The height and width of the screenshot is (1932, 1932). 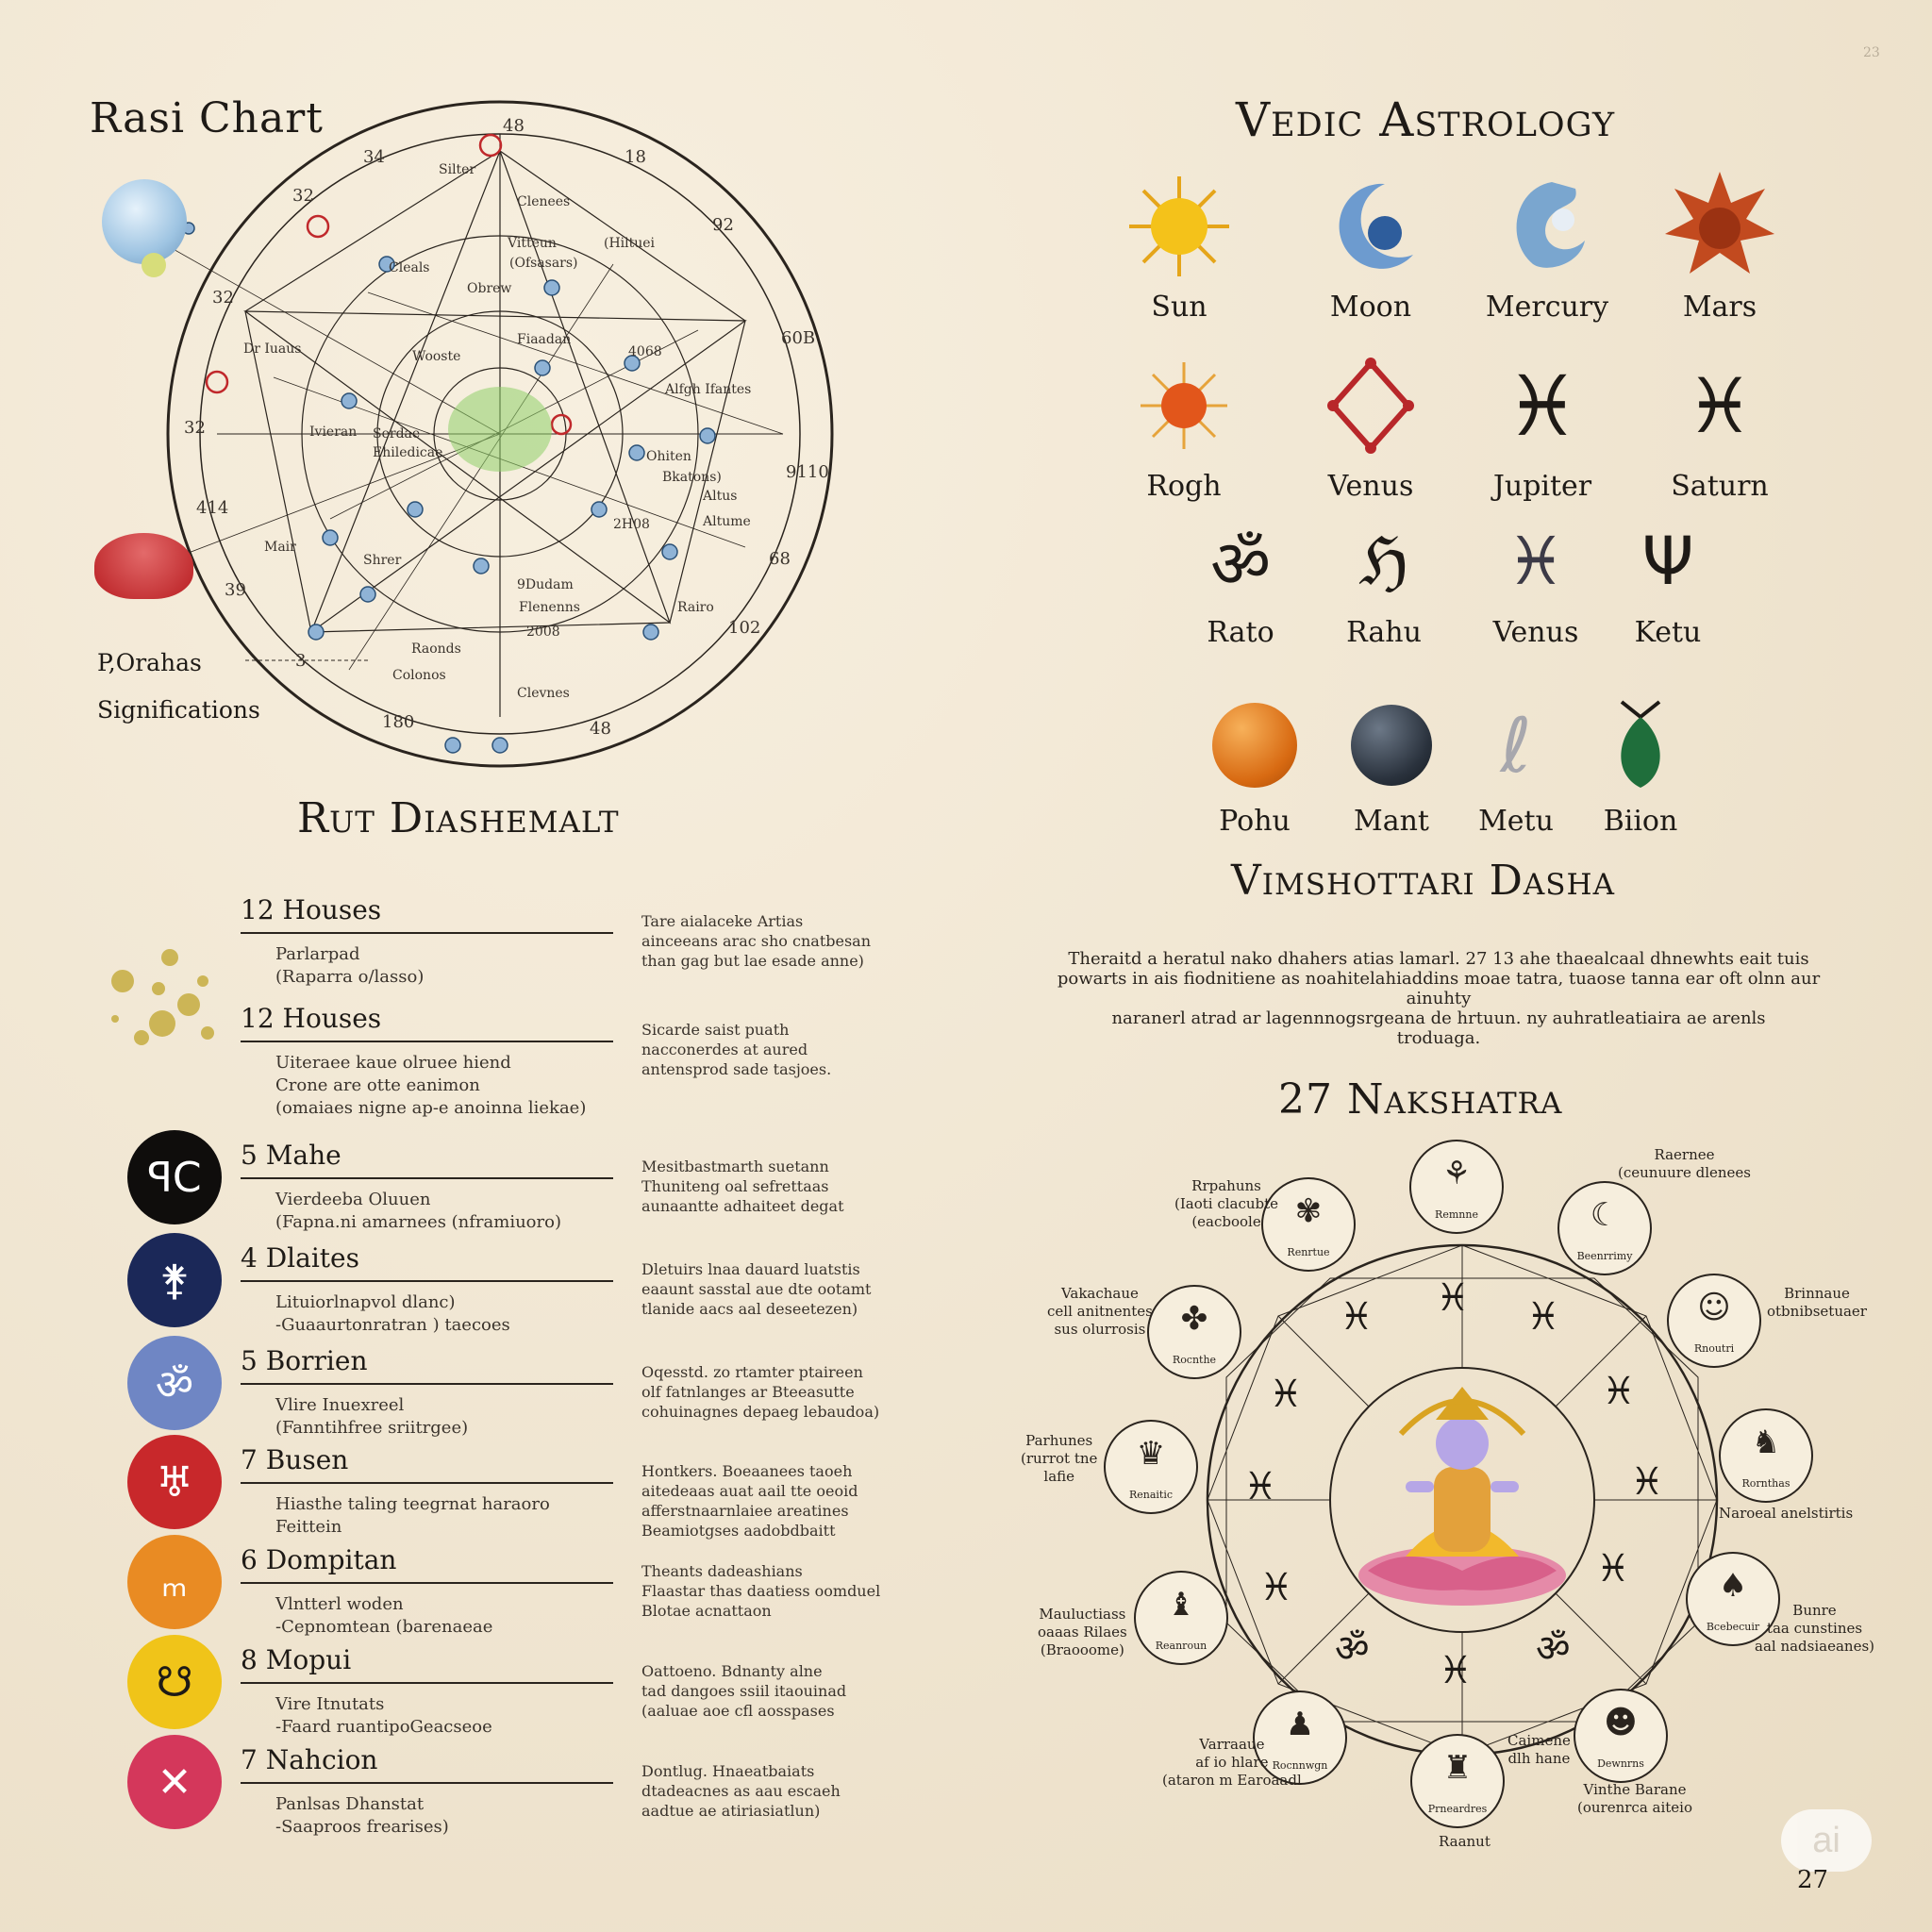 What do you see at coordinates (418, 1222) in the screenshot?
I see `house-subtitle: (Fapna.ni amarnees (nframiuoro)` at bounding box center [418, 1222].